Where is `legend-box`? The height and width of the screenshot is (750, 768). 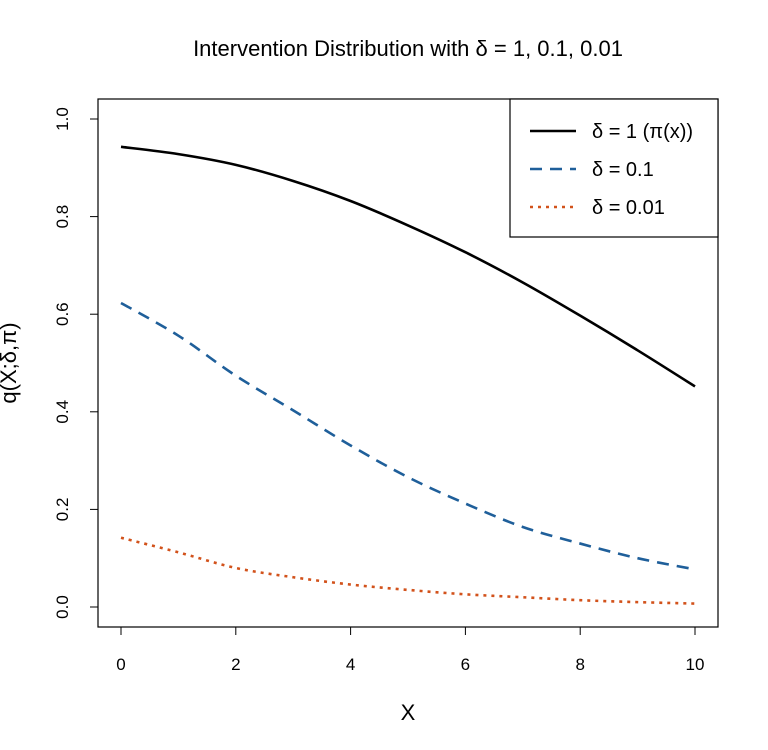
legend-box is located at coordinates (614, 168).